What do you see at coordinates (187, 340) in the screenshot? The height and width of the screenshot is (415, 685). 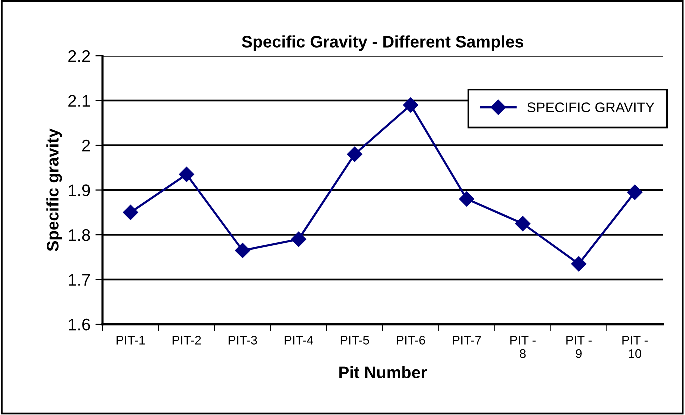 I see `x-tick-label: PIT-2` at bounding box center [187, 340].